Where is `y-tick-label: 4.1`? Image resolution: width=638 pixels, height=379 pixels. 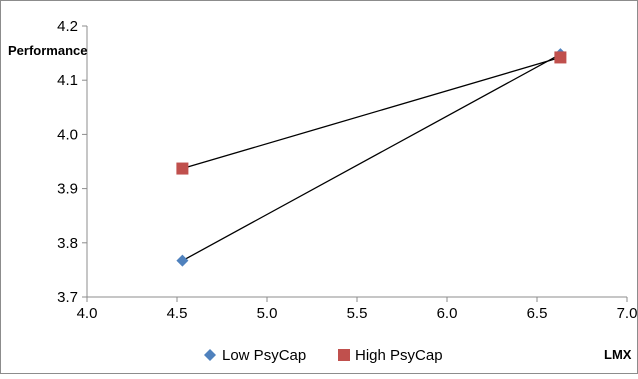
y-tick-label: 4.1 is located at coordinates (67, 80).